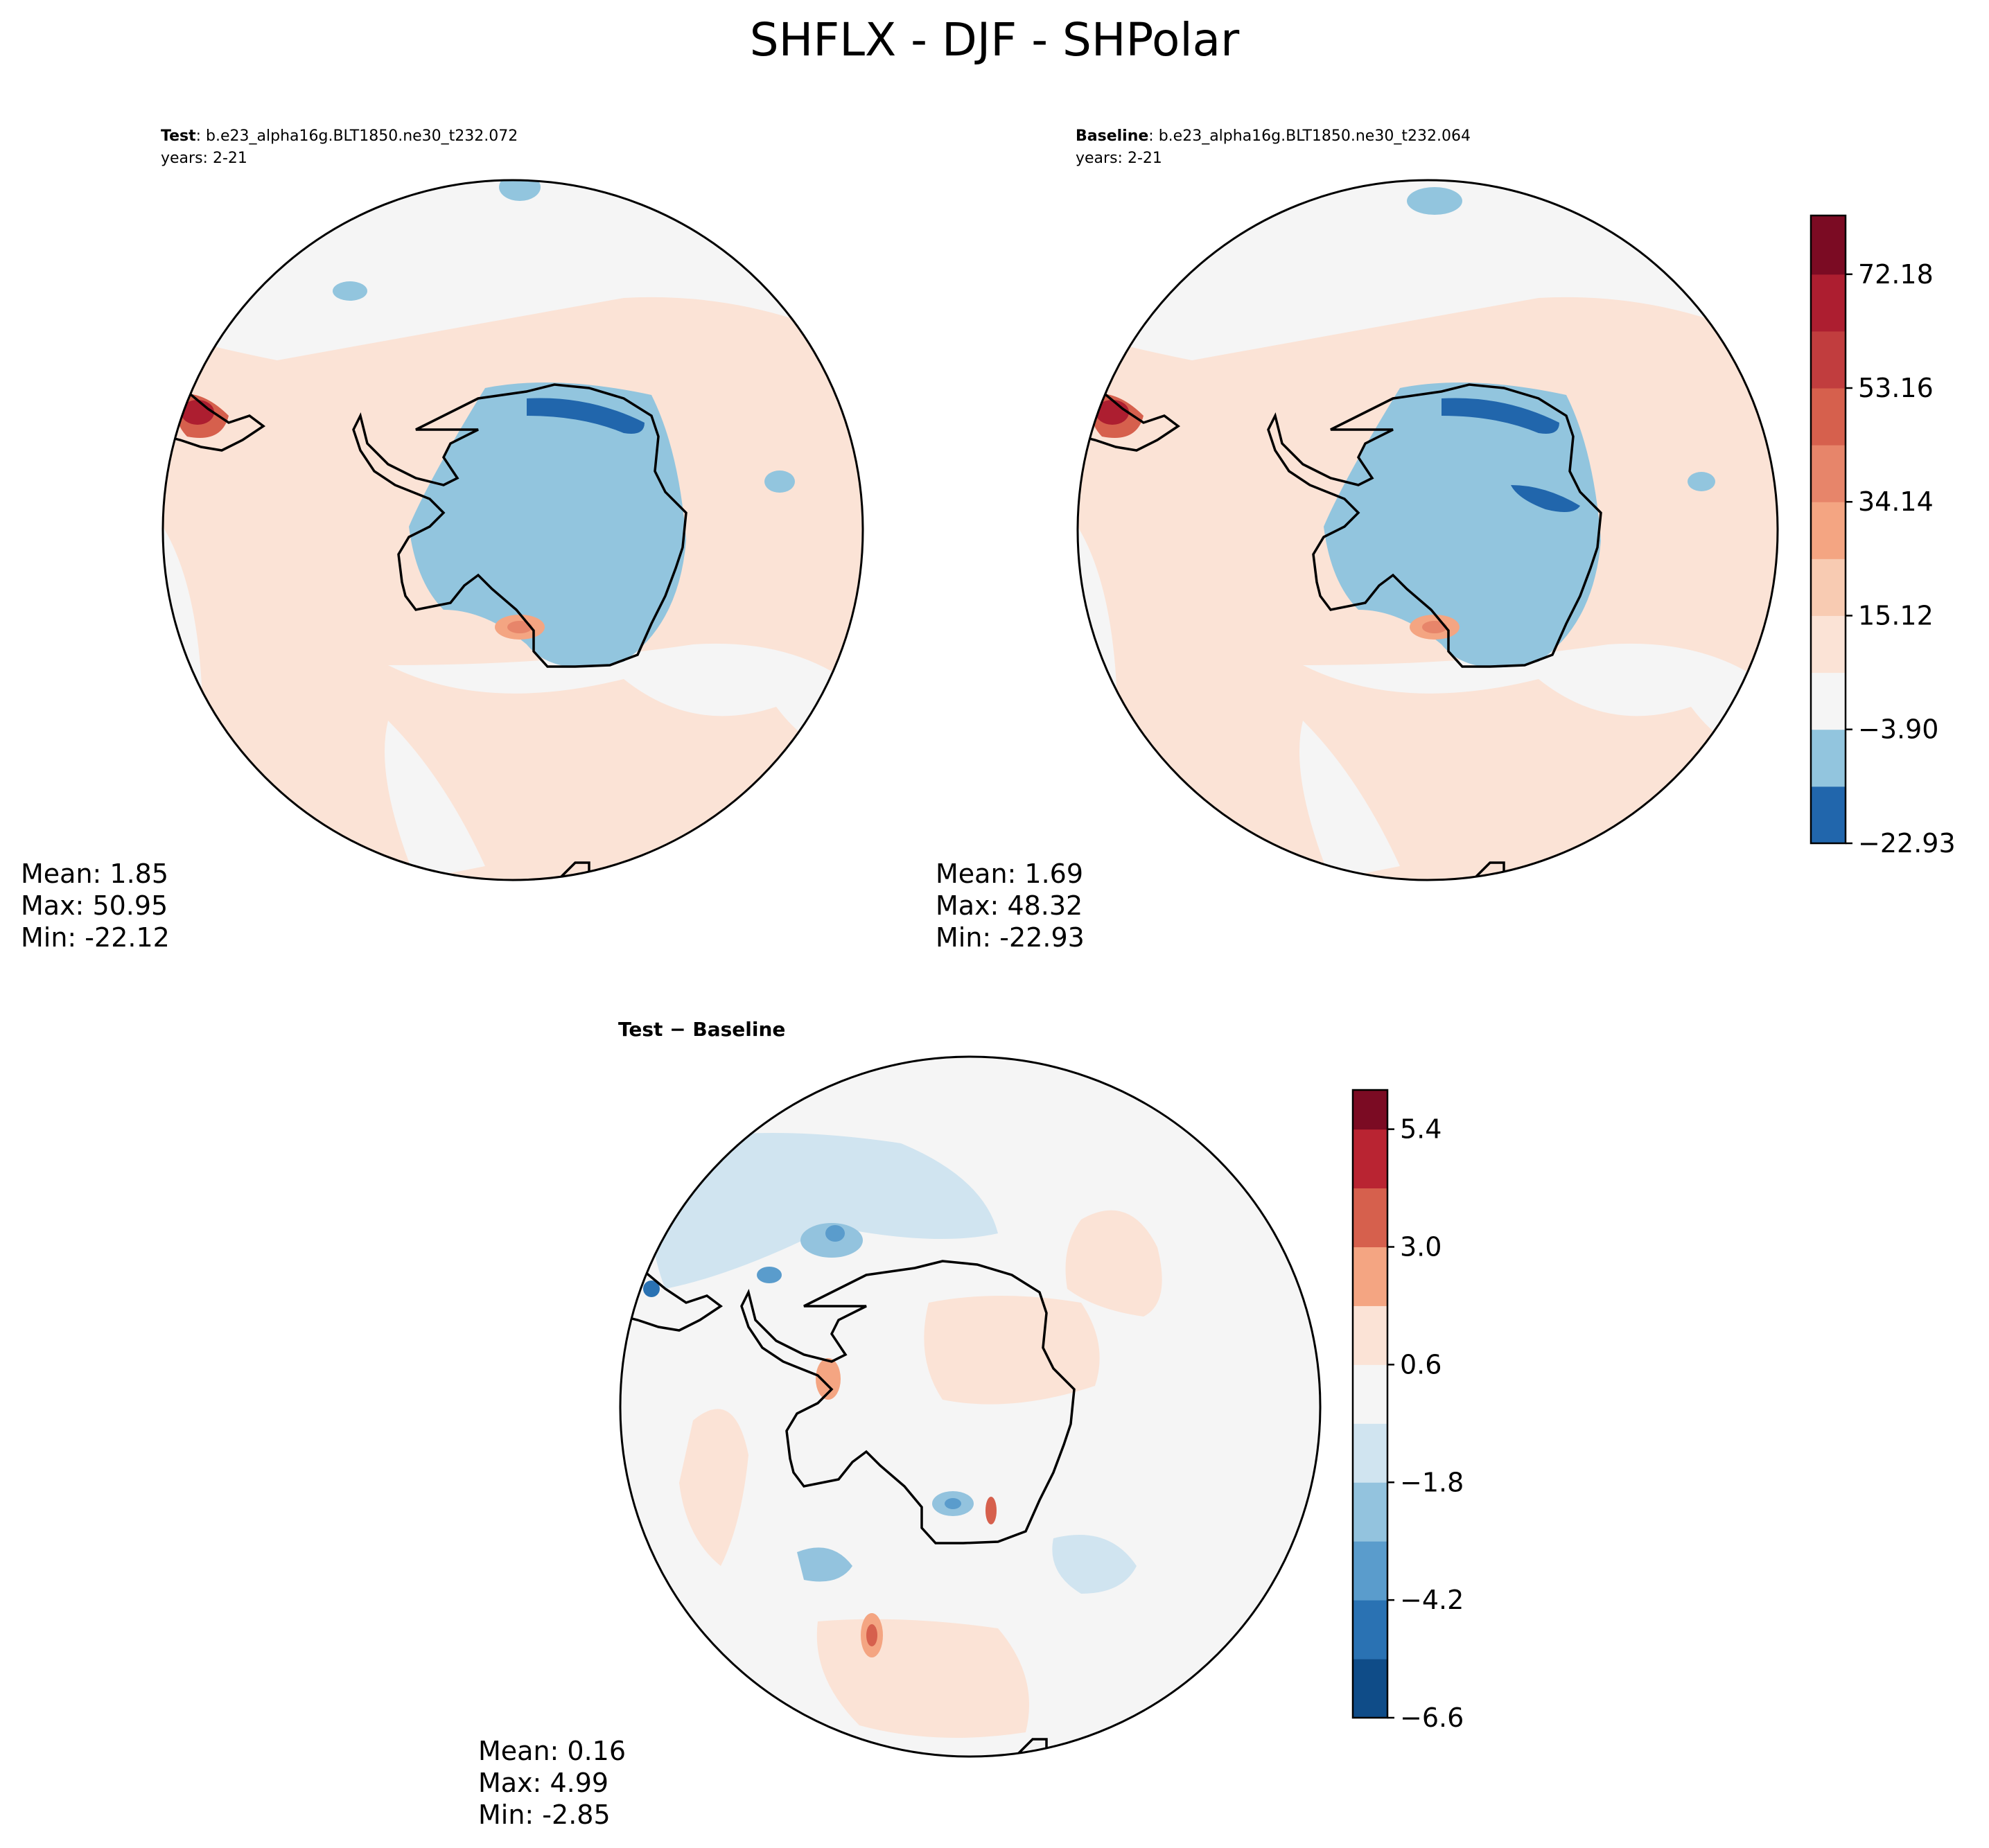 The height and width of the screenshot is (1848, 1989). I want to click on baseline-map-field, so click(1428, 530).